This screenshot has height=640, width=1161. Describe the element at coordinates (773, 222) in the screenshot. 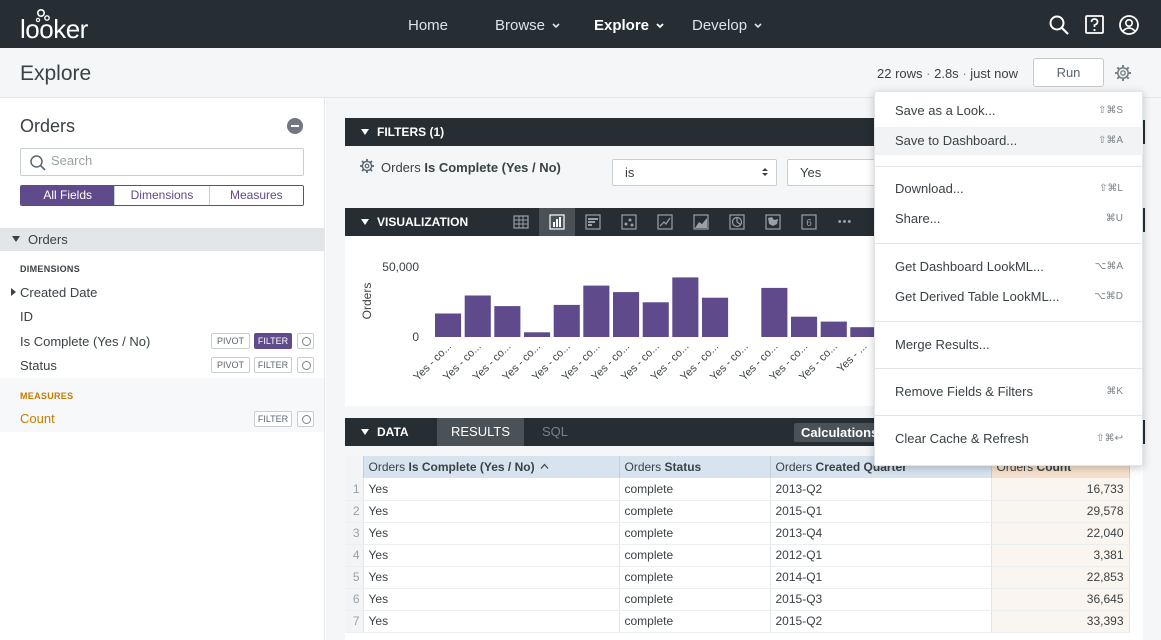

I see `map-icon` at that location.